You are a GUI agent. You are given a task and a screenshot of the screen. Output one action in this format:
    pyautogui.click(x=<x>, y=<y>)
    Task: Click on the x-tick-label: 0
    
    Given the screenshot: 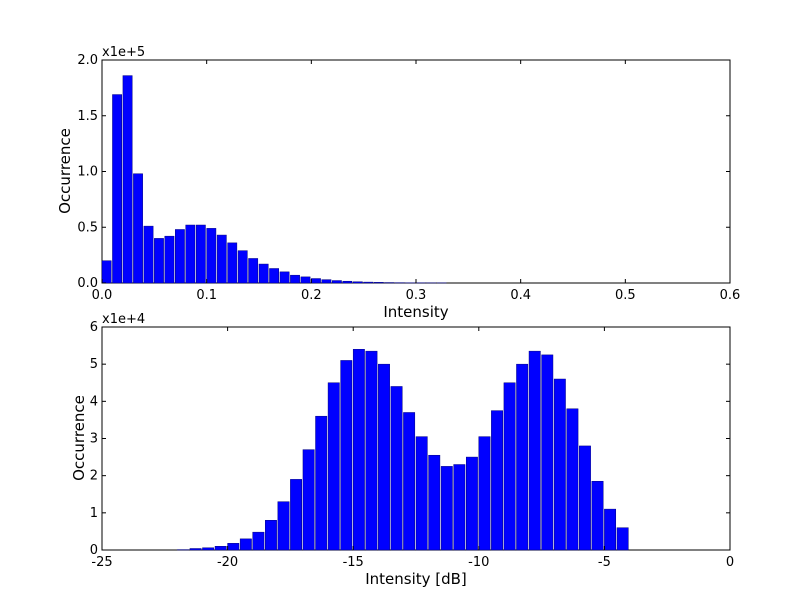 What is the action you would take?
    pyautogui.click(x=730, y=562)
    